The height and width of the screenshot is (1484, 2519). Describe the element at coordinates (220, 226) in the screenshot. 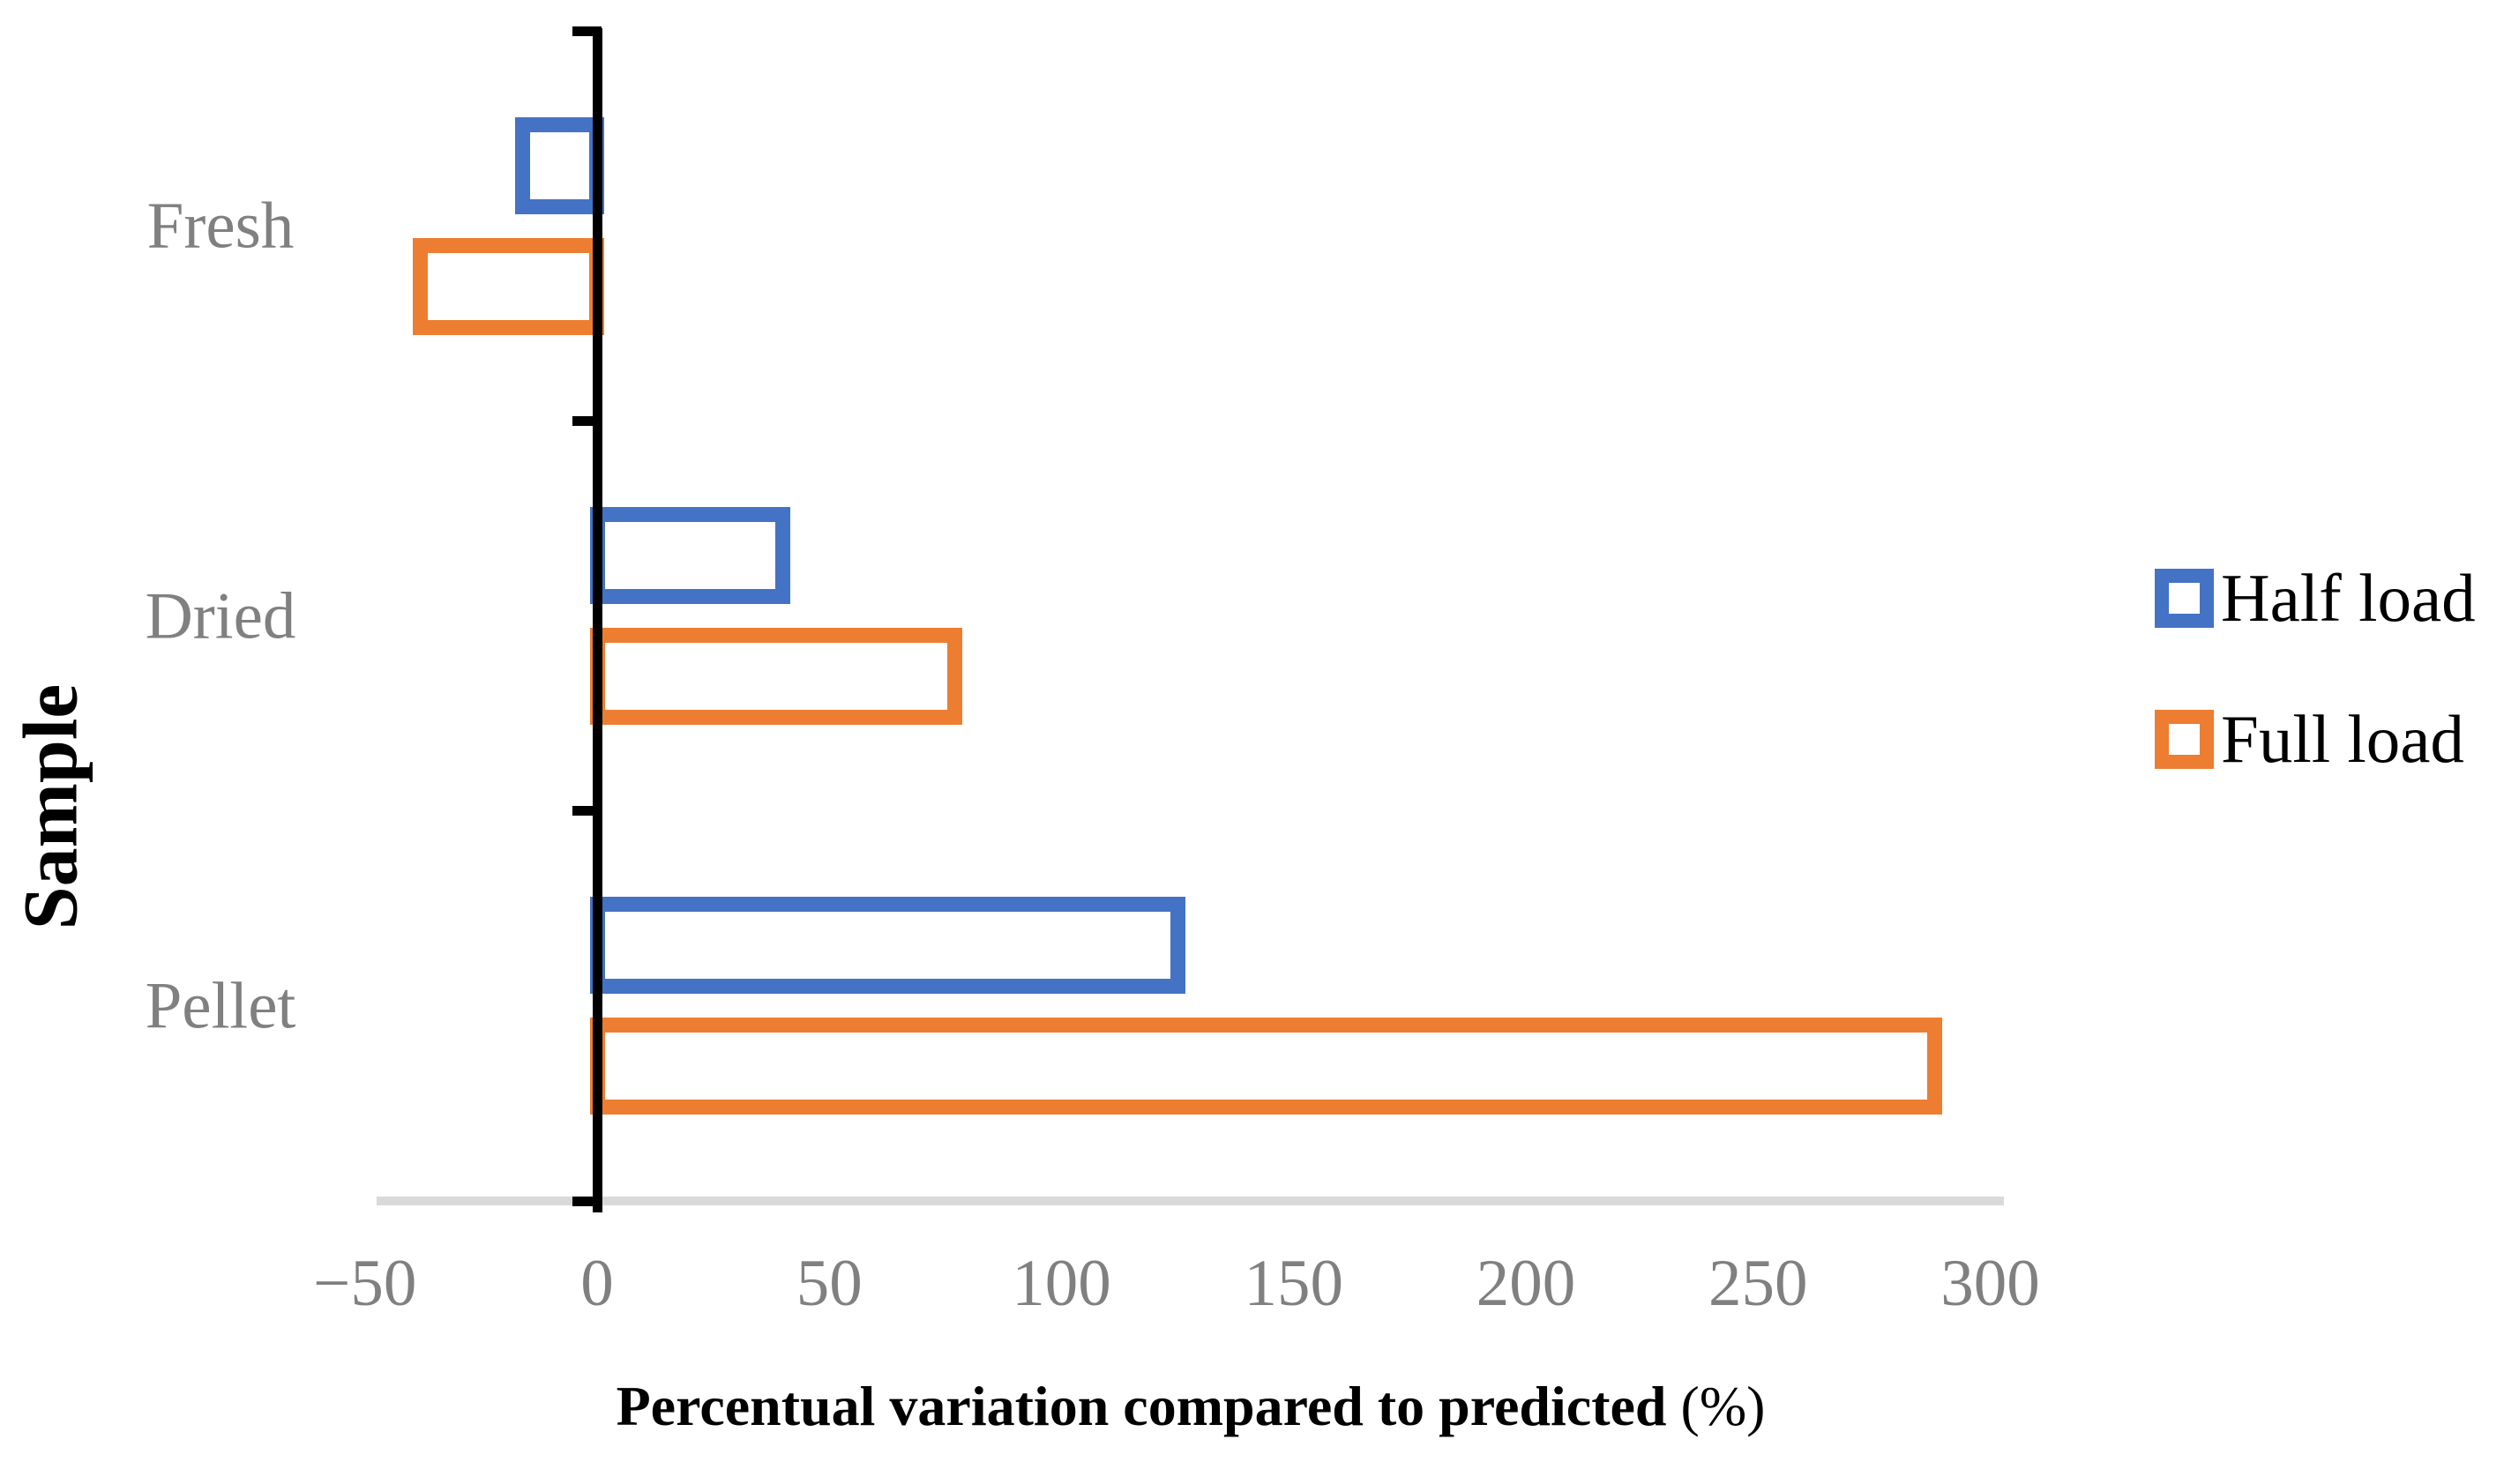

I see `category-label-fresh: Fresh` at that location.